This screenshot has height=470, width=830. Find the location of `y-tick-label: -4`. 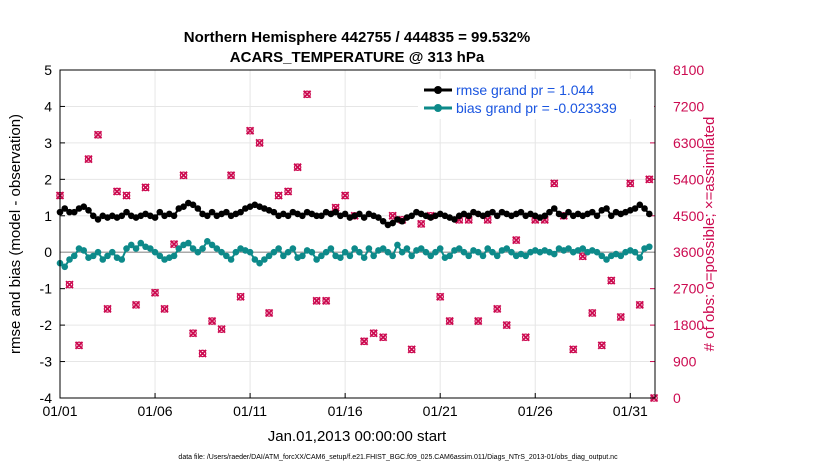

y-tick-label: -4 is located at coordinates (46, 398).